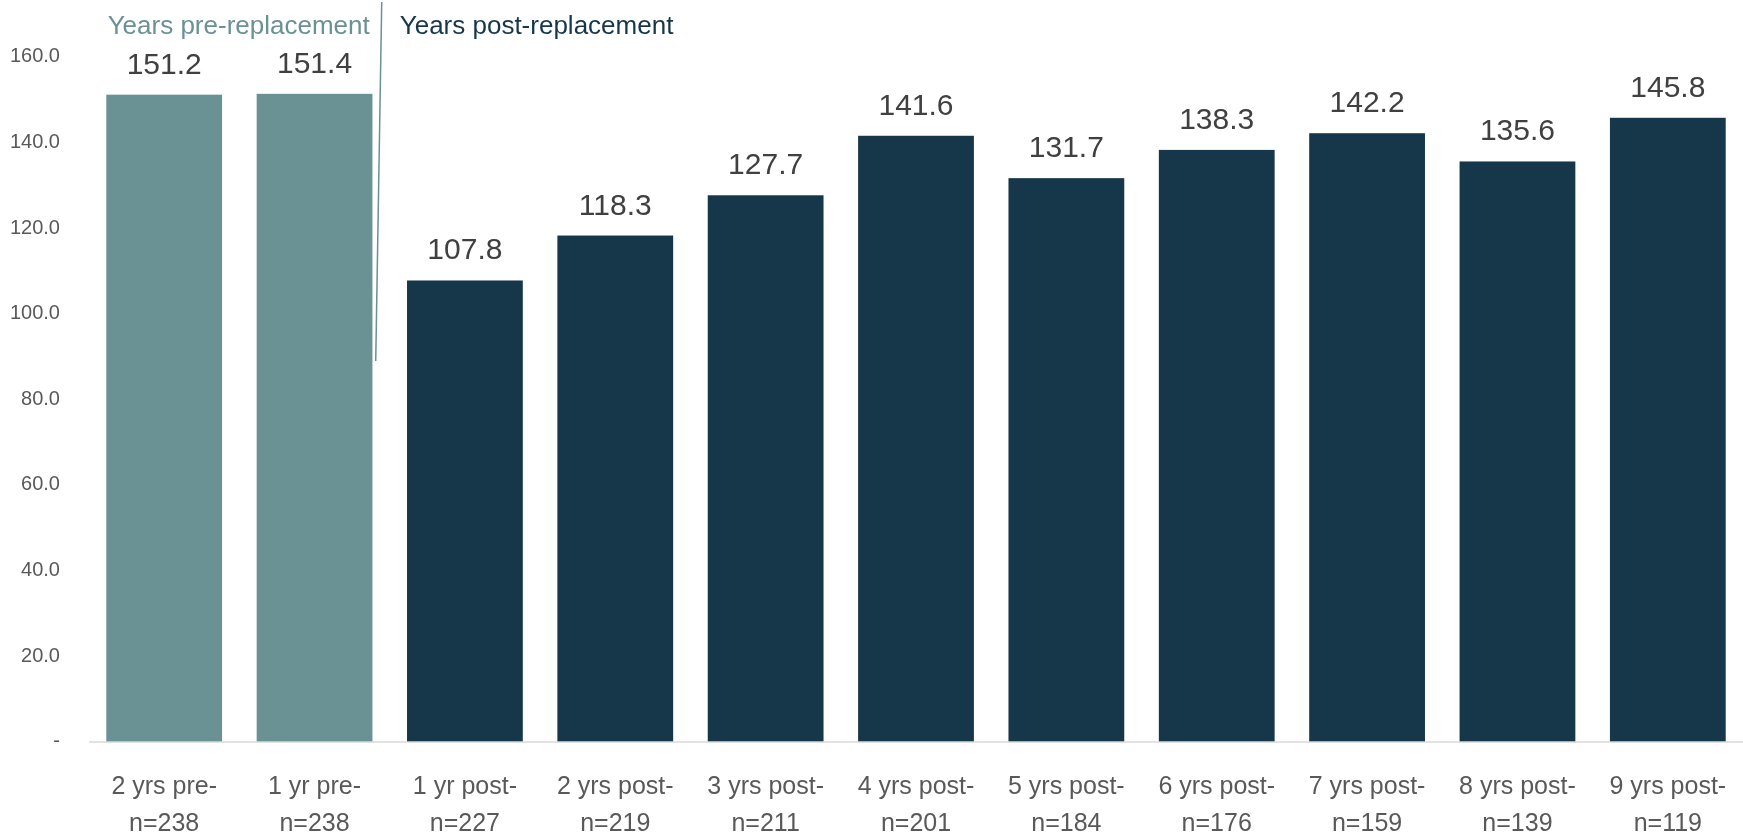 The image size is (1743, 836). What do you see at coordinates (615, 204) in the screenshot?
I see `data-label: 118.3` at bounding box center [615, 204].